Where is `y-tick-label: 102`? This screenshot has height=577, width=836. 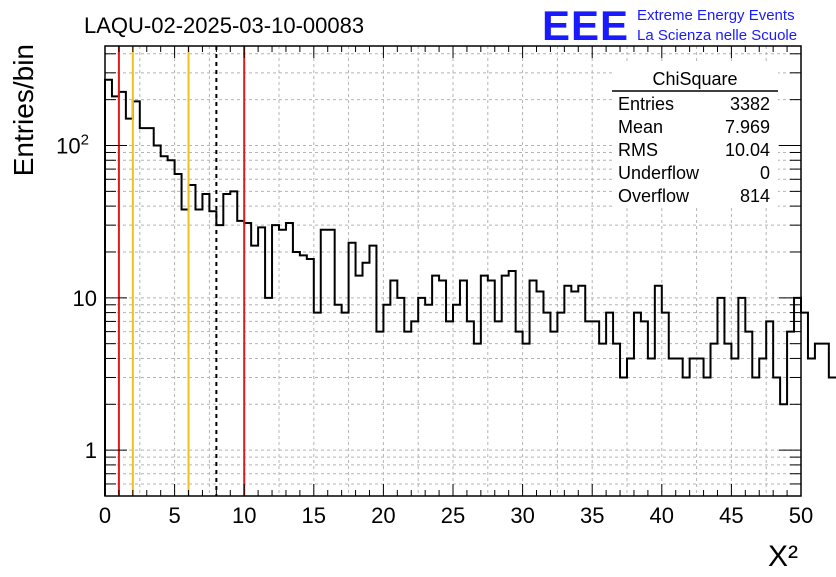 y-tick-label: 102 is located at coordinates (72, 144).